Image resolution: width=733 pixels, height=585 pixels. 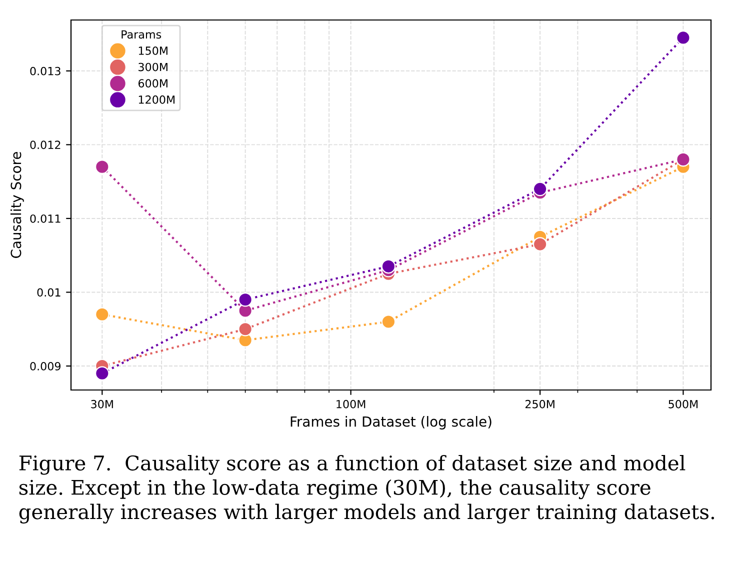 I want to click on caption: Figure 7. Causality score as a function of dataset size and model size. Except in the low-data regime (30M), the causality score generally increases with larger models and larger training datasets., so click(x=366, y=489).